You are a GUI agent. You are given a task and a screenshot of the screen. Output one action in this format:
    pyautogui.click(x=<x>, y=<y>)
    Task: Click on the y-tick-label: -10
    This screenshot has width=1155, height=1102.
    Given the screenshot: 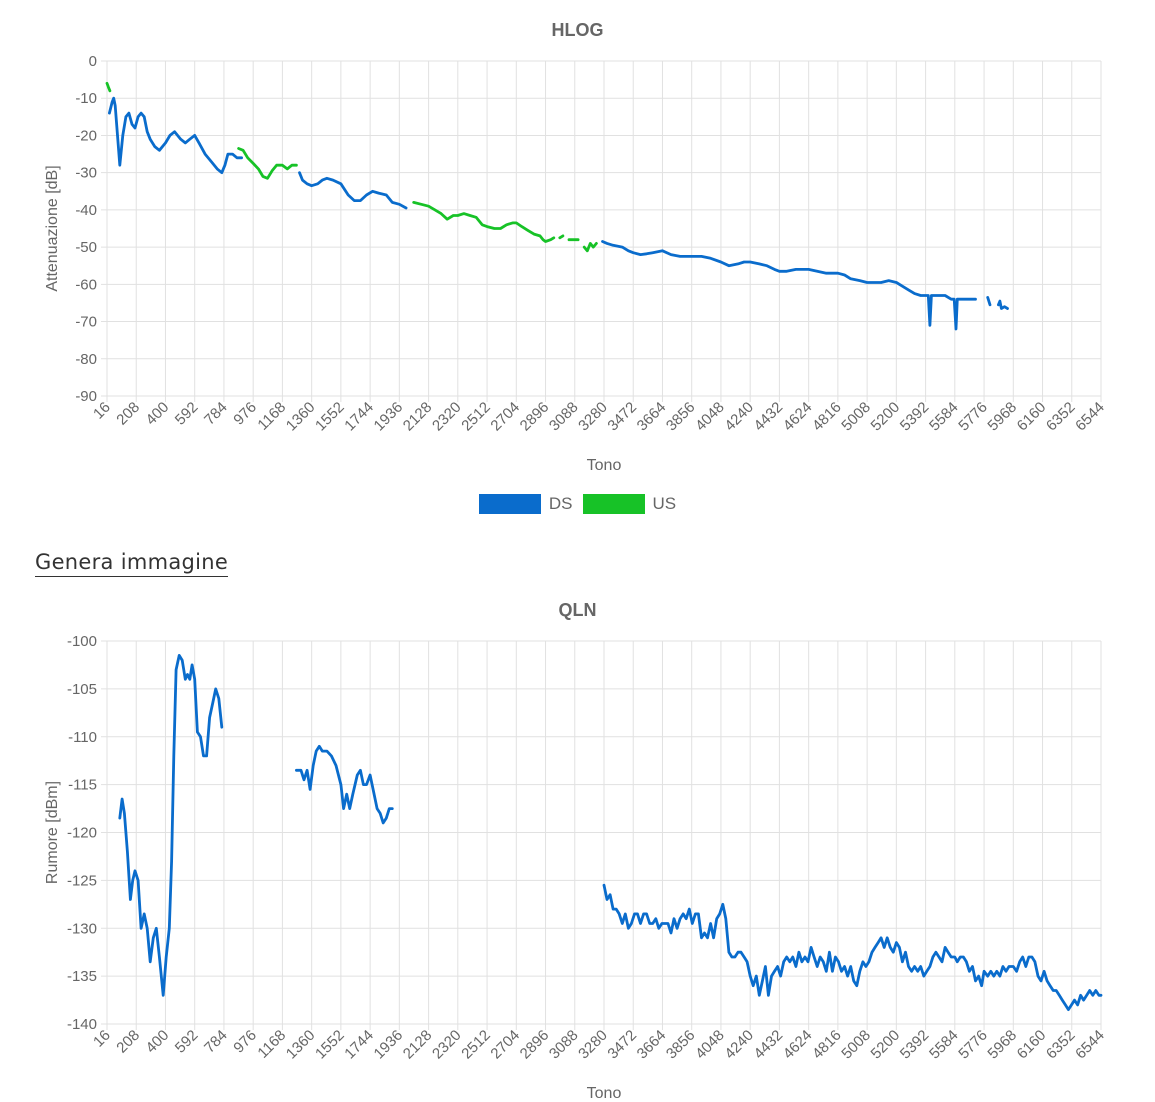 What is the action you would take?
    pyautogui.click(x=86, y=98)
    